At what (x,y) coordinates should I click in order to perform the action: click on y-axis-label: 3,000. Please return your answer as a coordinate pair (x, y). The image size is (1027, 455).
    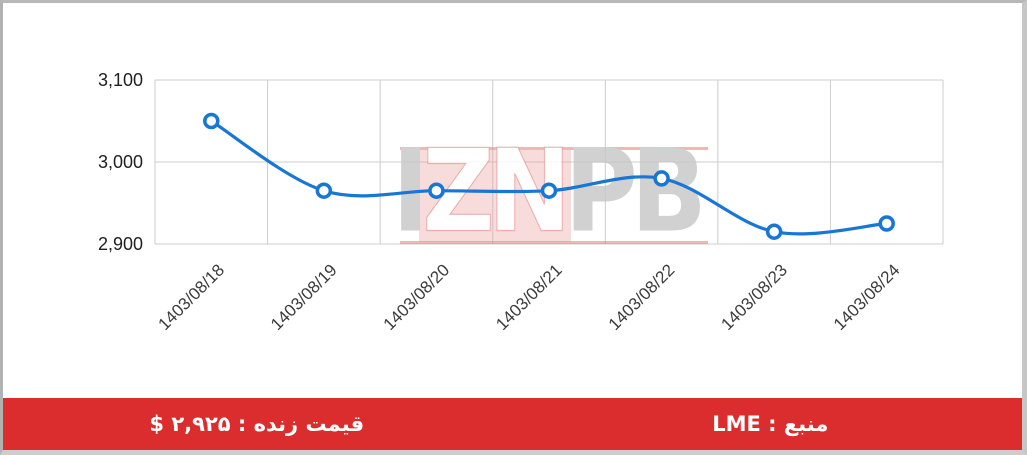
    Looking at the image, I should click on (120, 162).